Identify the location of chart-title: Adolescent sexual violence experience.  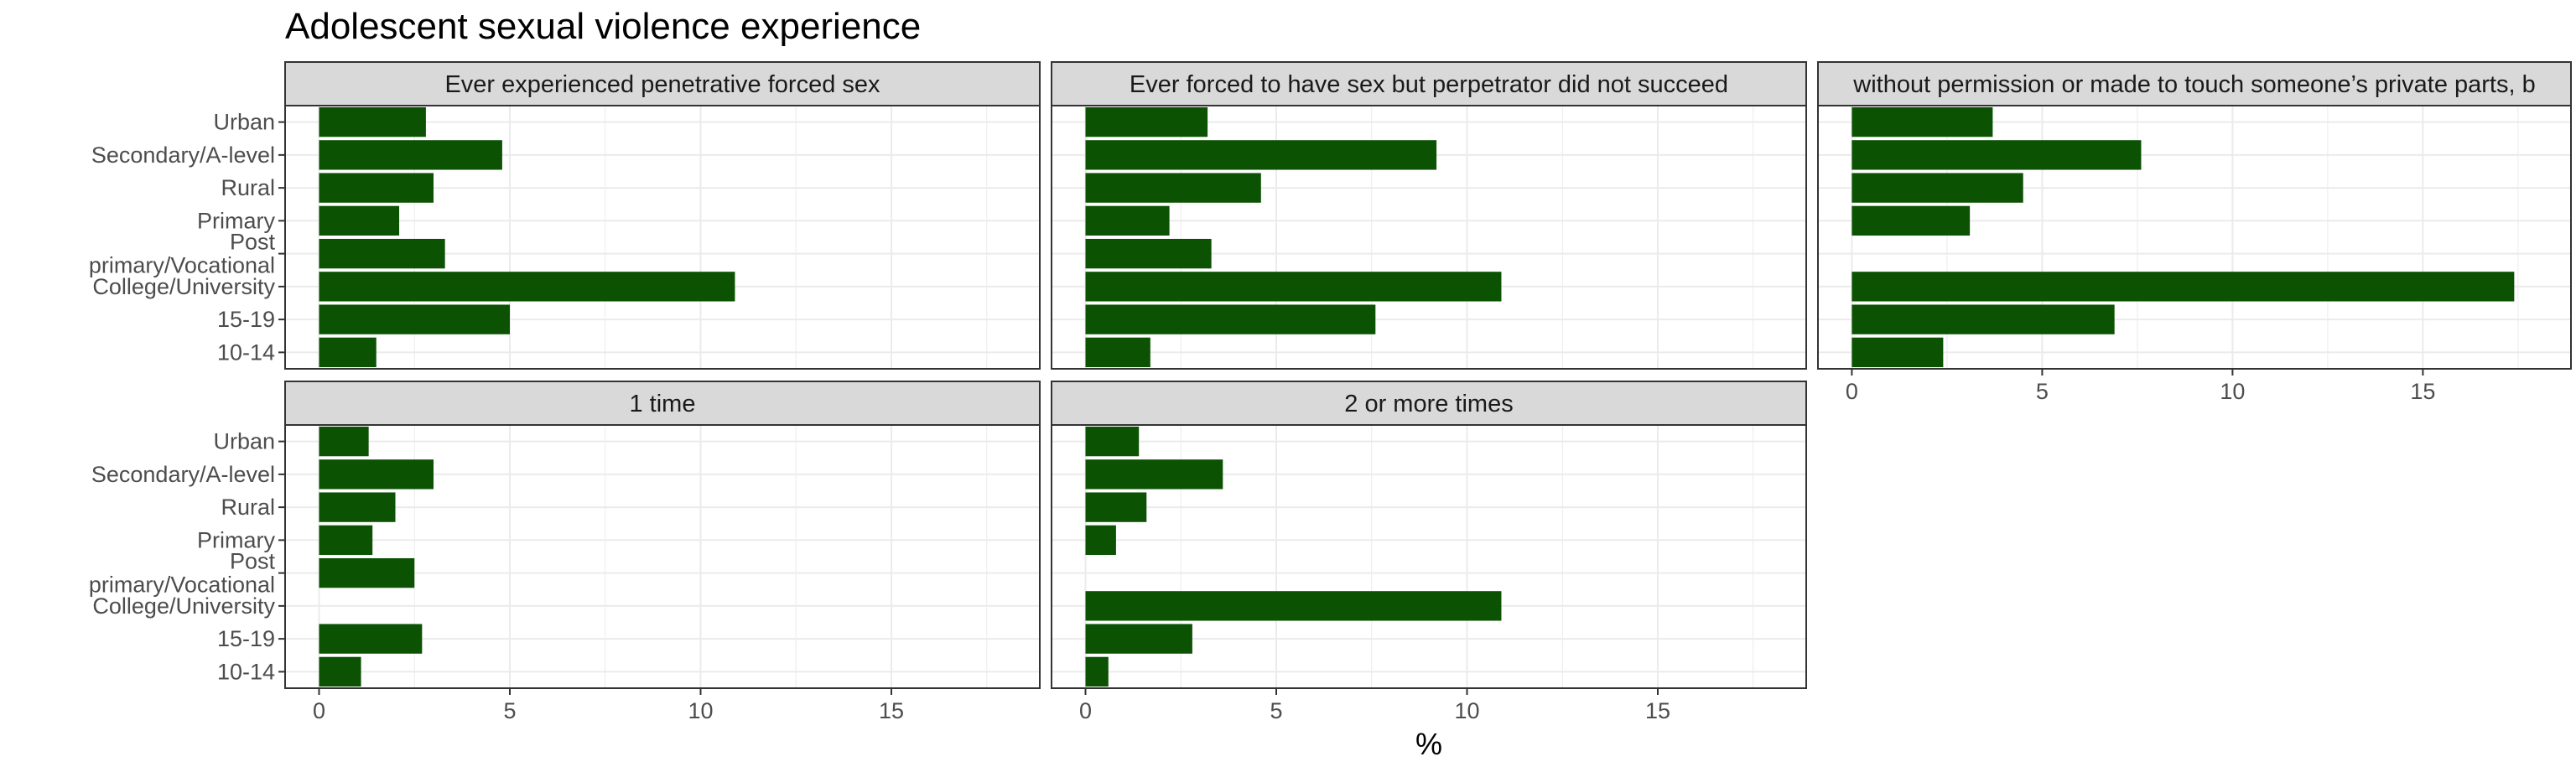
(603, 26).